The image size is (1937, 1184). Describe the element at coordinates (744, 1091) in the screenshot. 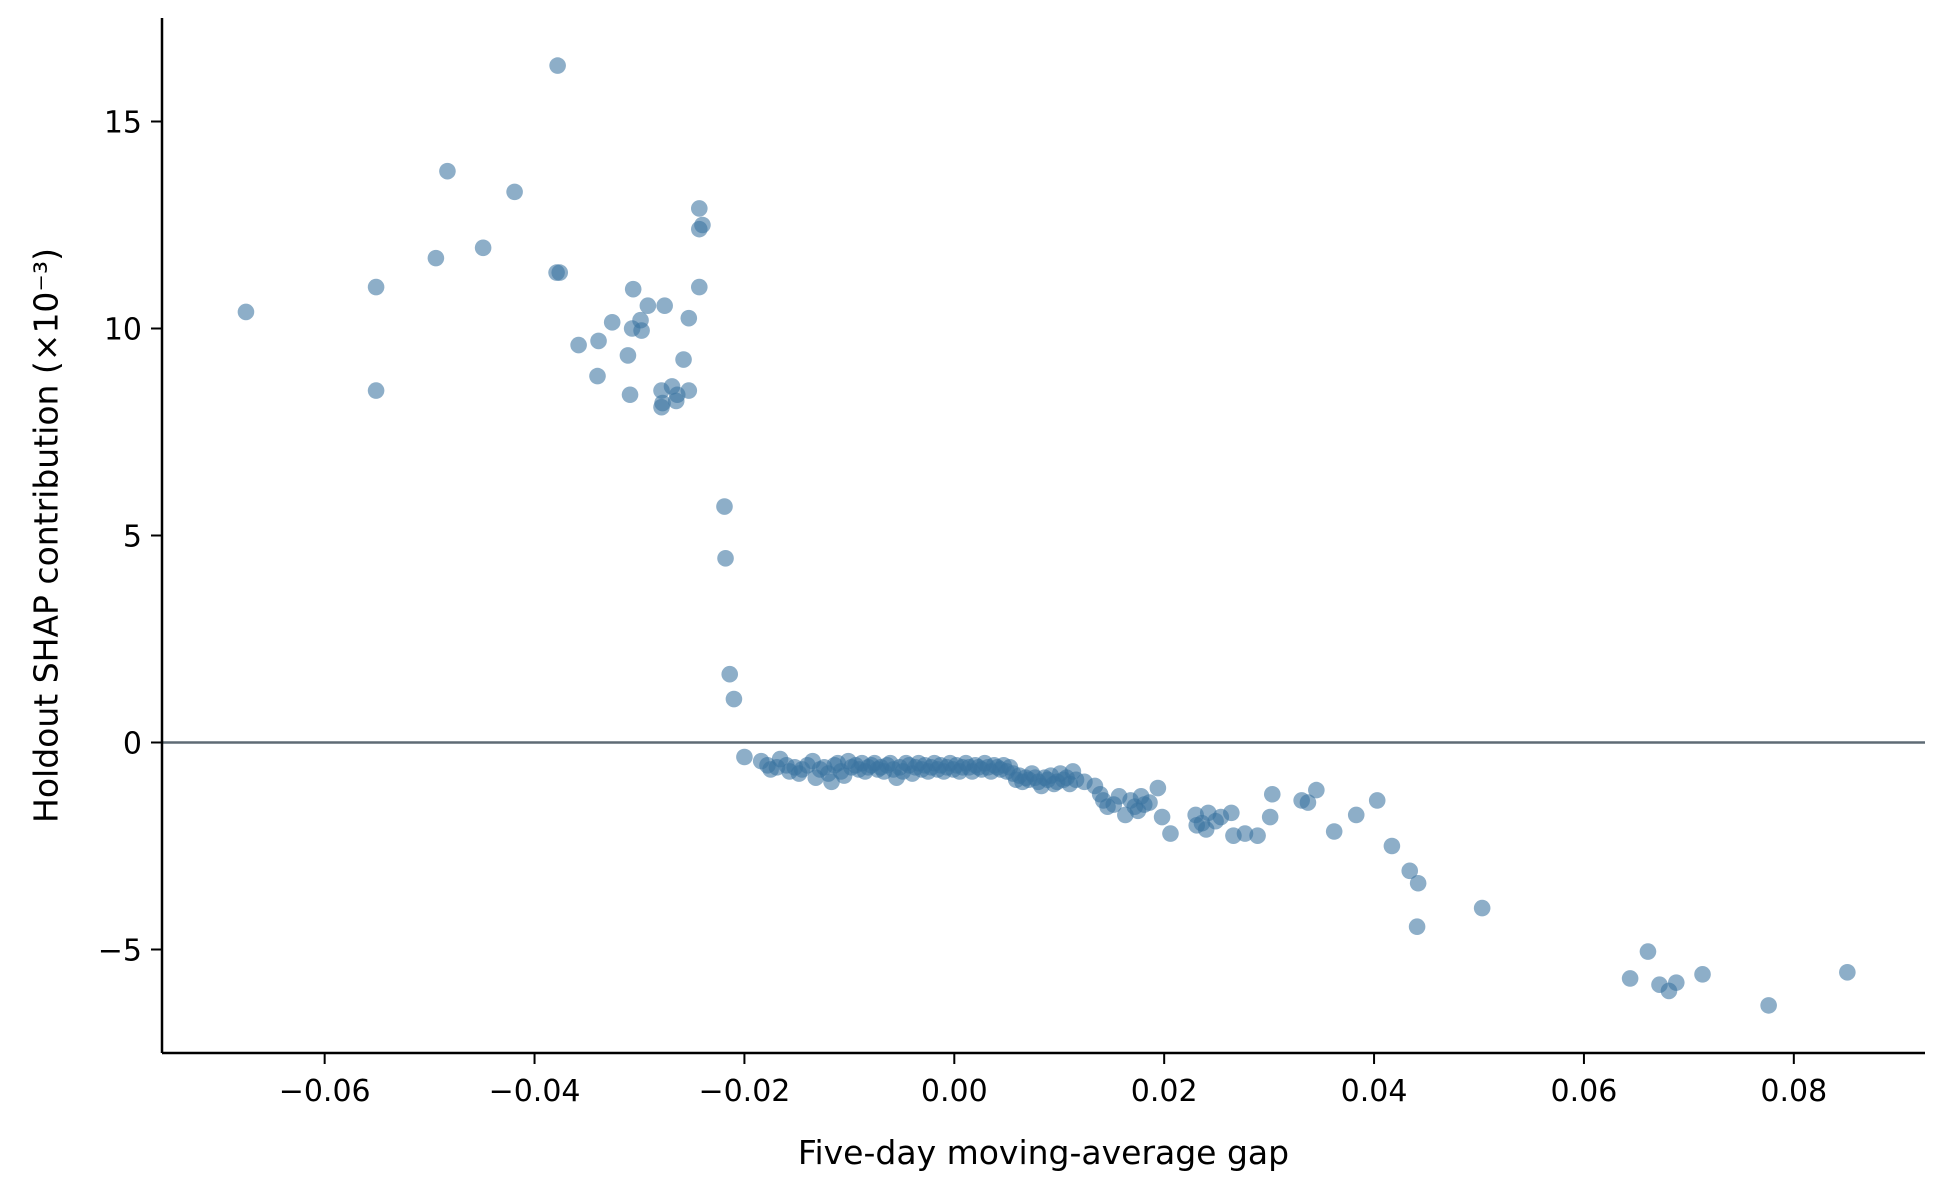

I see `x-tick-label: −0.02` at that location.